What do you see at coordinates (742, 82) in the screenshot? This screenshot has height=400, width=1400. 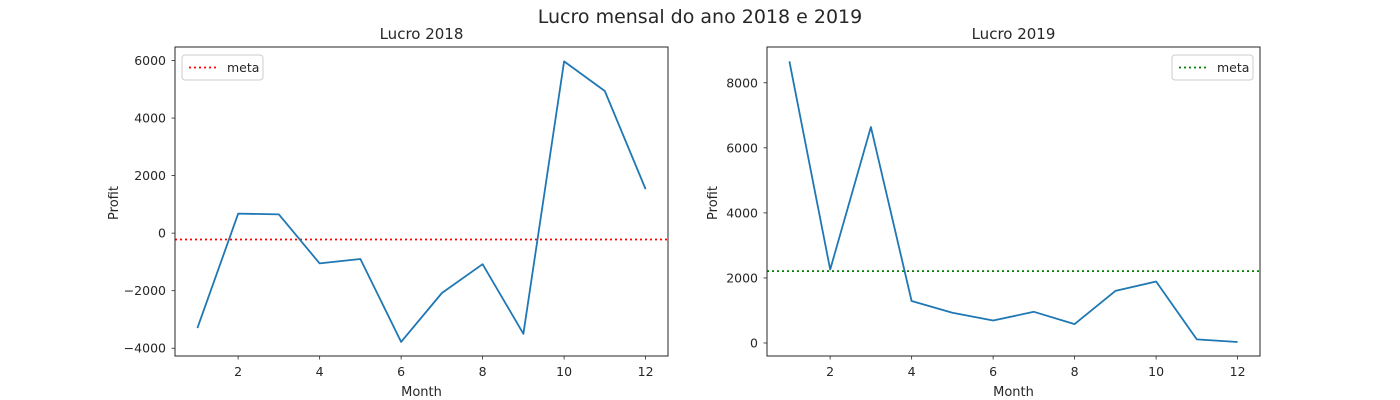 I see `y-tick-label: 8000` at bounding box center [742, 82].